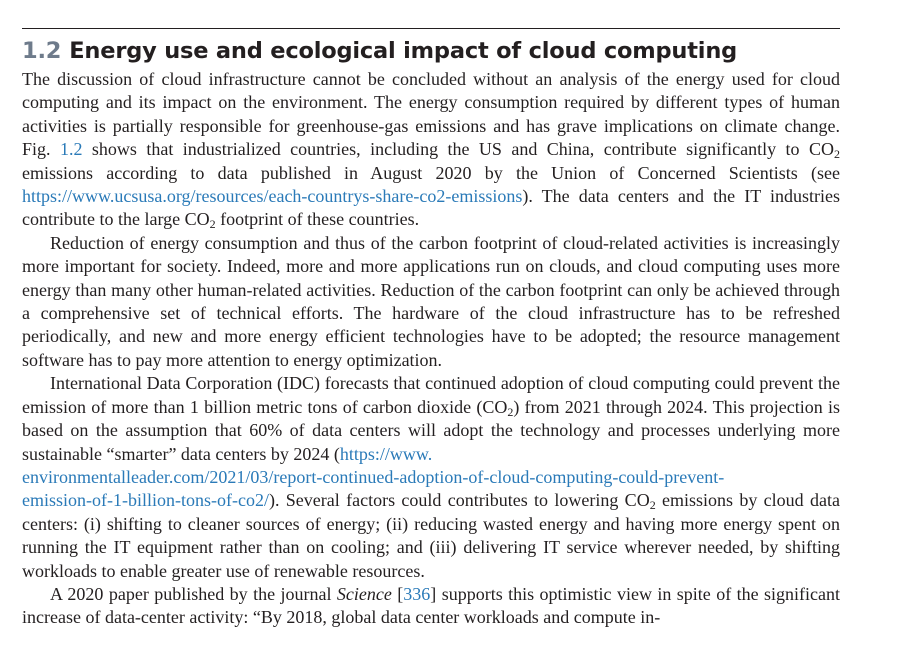  What do you see at coordinates (193, 593) in the screenshot?
I see `p4-text-a: A 2020 paper published by the journal` at bounding box center [193, 593].